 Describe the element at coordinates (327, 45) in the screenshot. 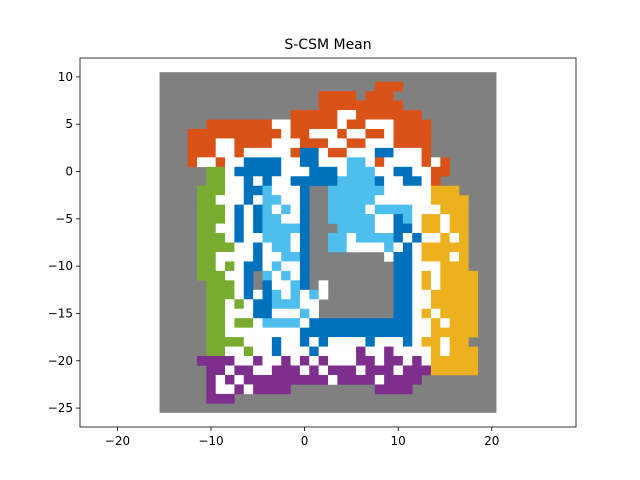

I see `chart-title: S-CSM Mean` at that location.